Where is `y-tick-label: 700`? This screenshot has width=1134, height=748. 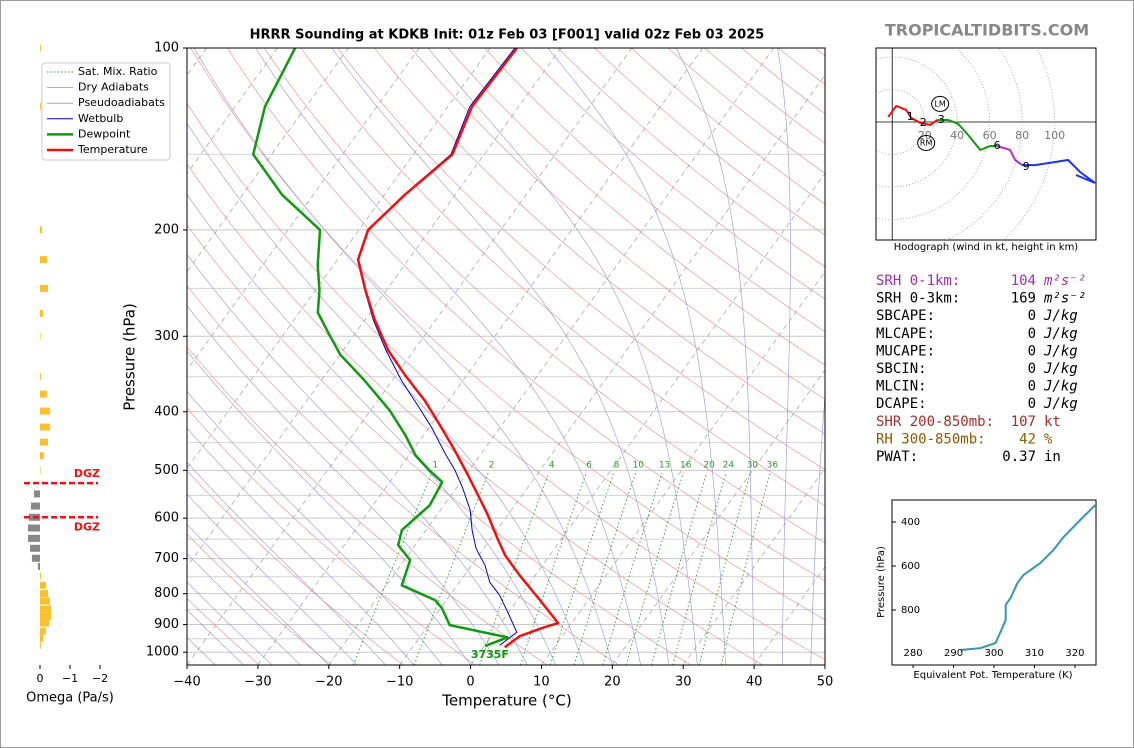 y-tick-label: 700 is located at coordinates (166, 558).